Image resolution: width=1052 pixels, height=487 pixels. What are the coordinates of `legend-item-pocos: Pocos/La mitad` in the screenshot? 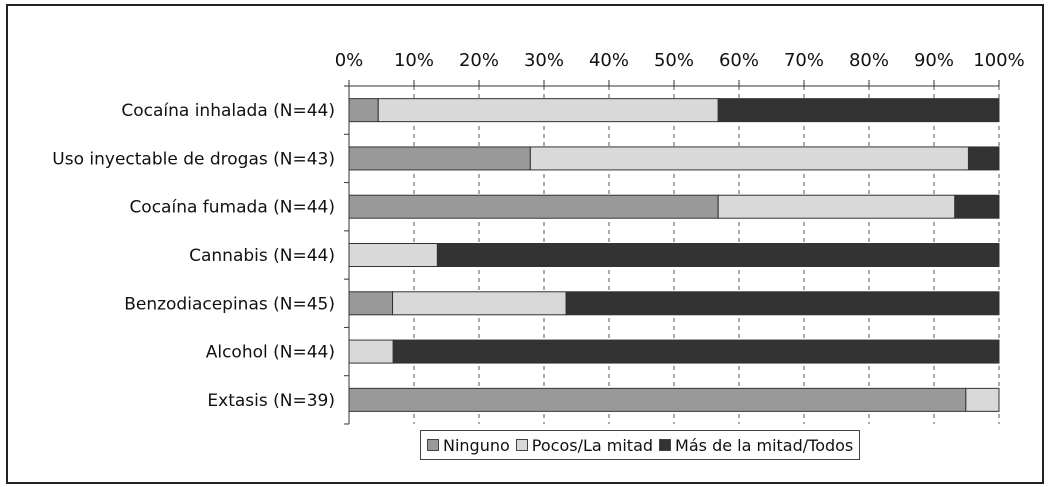 It's located at (584, 445).